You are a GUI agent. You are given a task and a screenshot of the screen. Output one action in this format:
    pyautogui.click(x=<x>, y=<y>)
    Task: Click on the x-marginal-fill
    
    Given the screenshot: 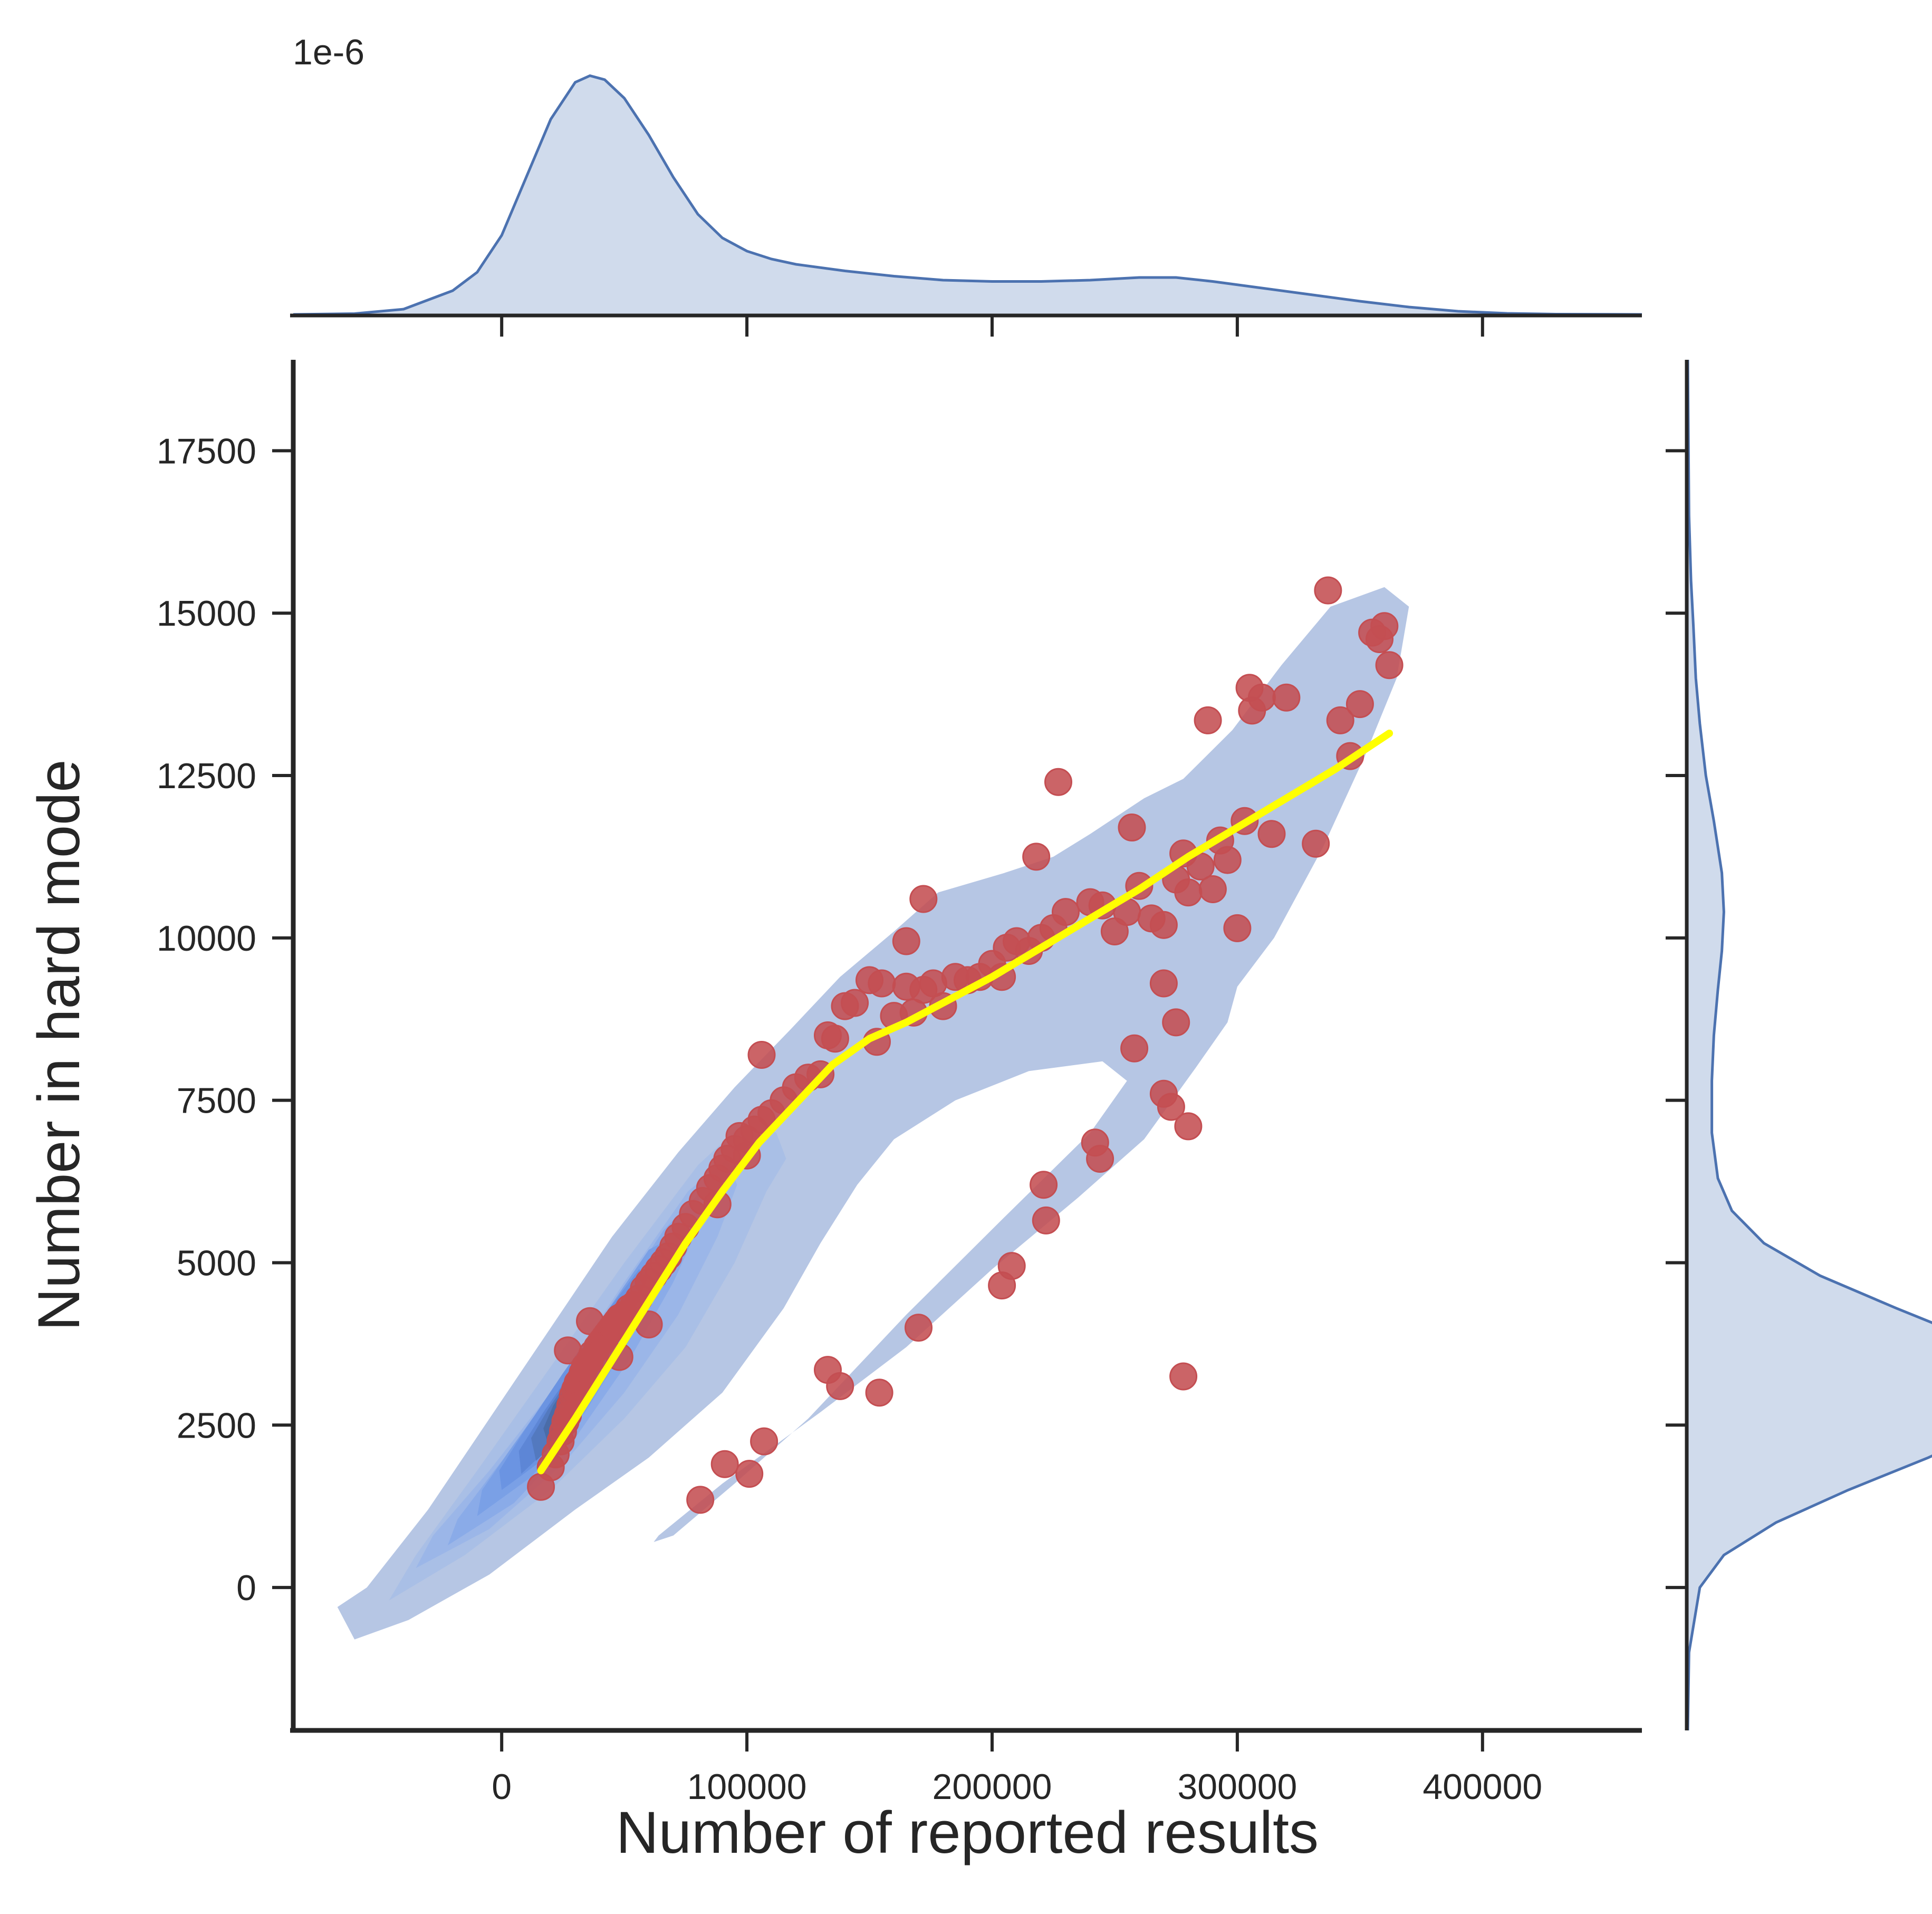 What is the action you would take?
    pyautogui.click(x=968, y=194)
    